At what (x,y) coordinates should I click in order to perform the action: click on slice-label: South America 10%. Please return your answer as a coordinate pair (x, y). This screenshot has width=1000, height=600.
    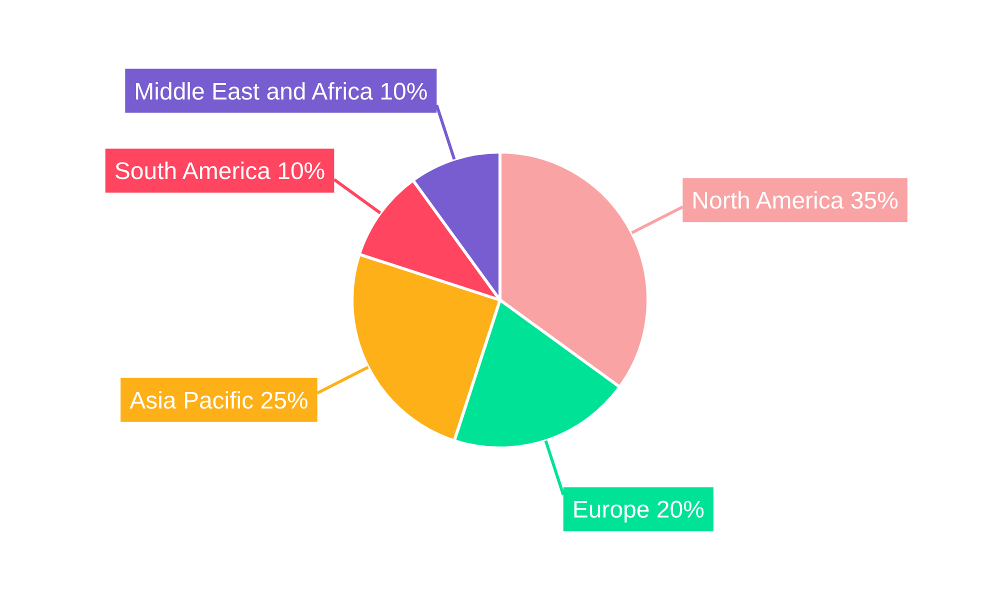
    Looking at the image, I should click on (220, 172).